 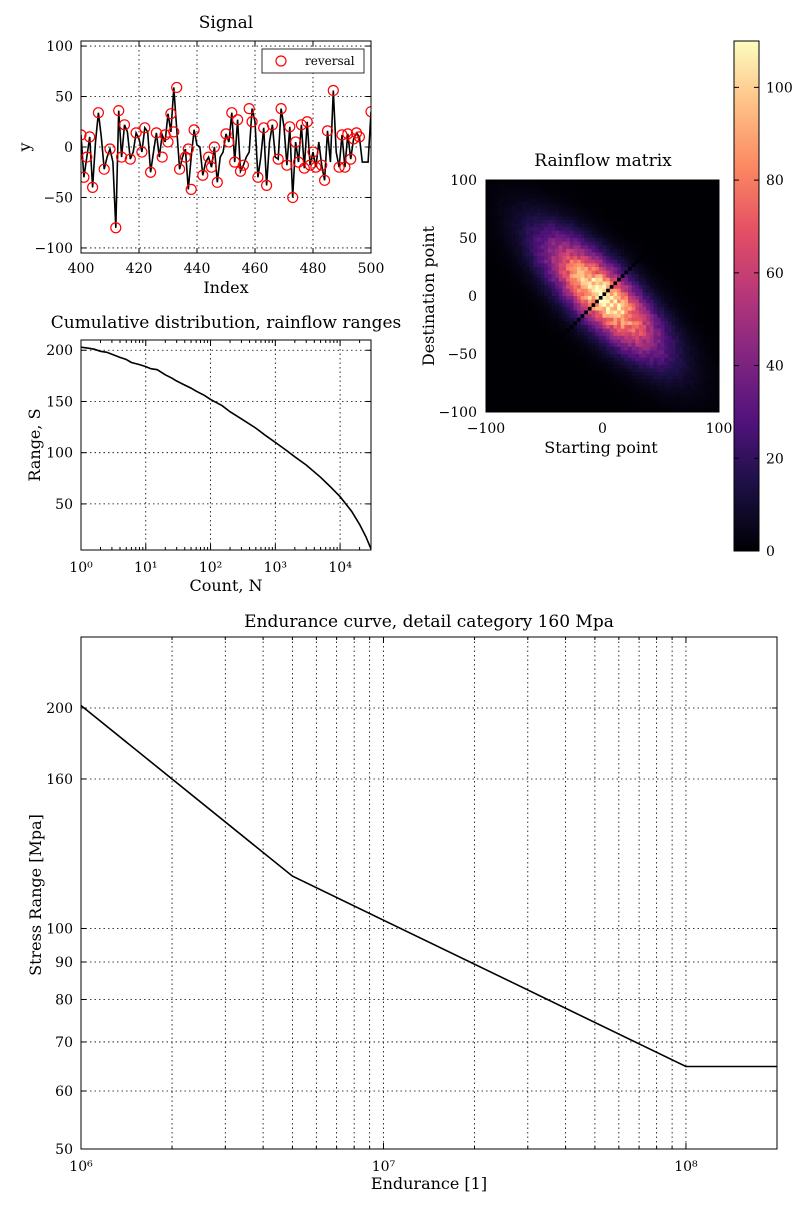 What do you see at coordinates (458, 413) in the screenshot?
I see `rainflow-ytick-label: −100` at bounding box center [458, 413].